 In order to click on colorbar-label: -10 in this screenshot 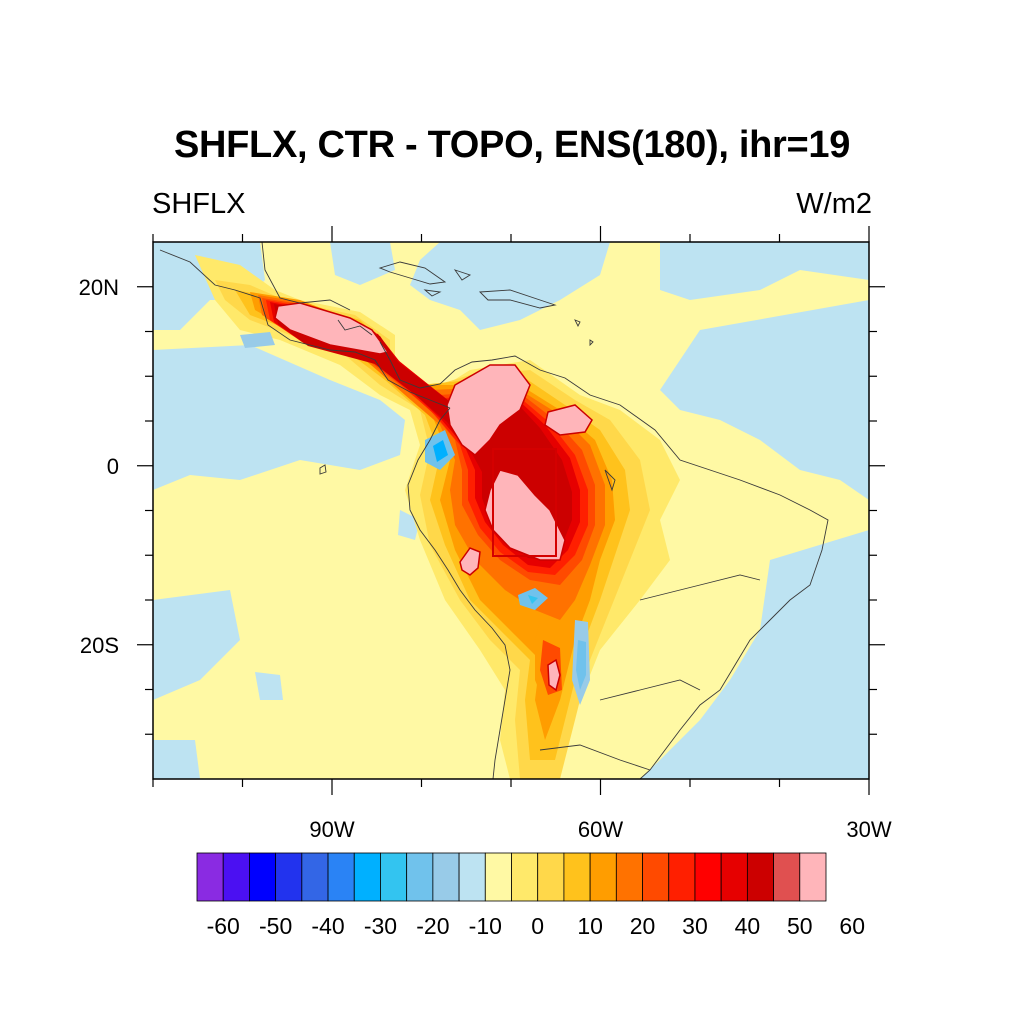, I will do `click(485, 926)`.